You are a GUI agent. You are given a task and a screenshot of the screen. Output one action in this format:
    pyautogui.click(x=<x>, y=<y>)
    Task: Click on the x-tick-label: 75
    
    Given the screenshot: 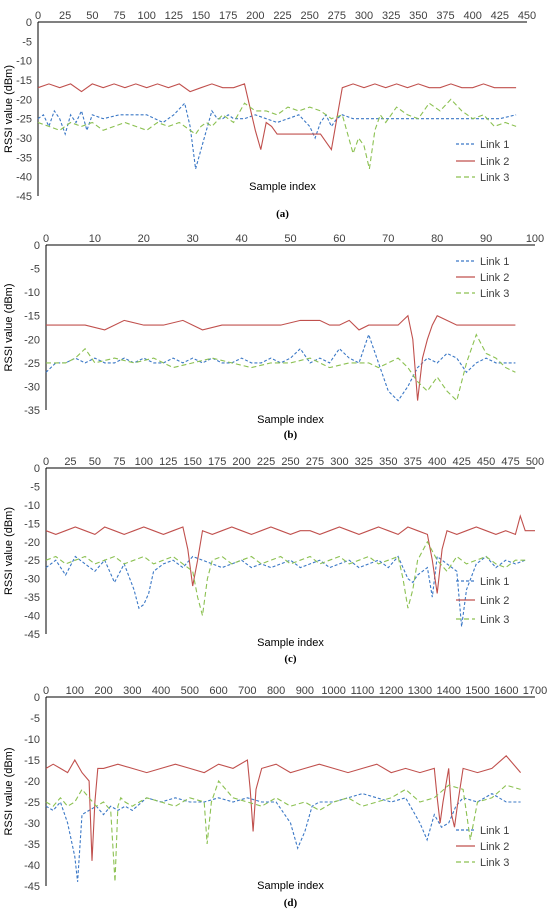 What is the action you would take?
    pyautogui.click(x=119, y=16)
    